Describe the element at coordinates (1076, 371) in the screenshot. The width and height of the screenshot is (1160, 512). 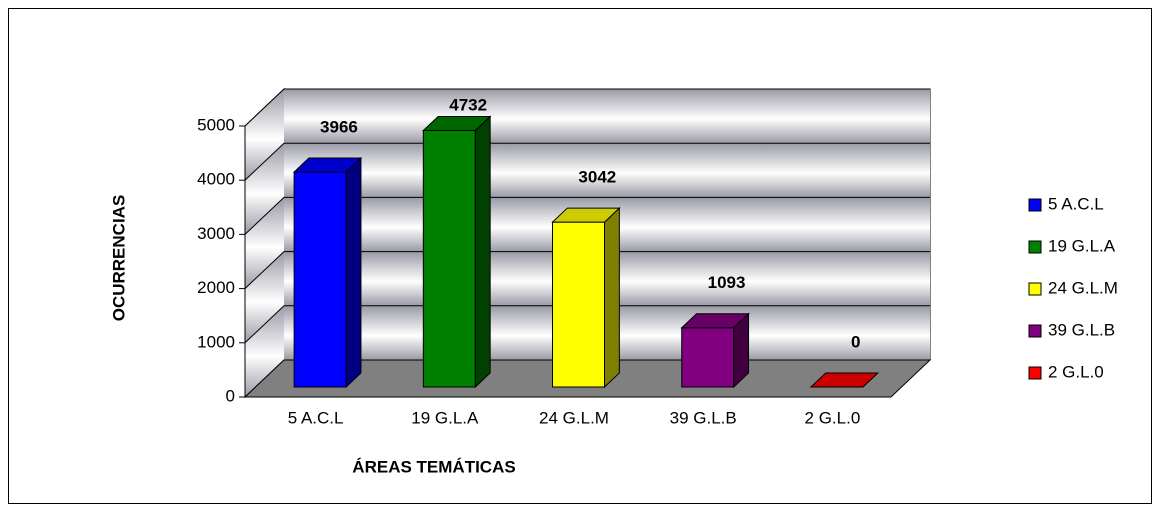
I see `legend-label: 2 G.L.0` at that location.